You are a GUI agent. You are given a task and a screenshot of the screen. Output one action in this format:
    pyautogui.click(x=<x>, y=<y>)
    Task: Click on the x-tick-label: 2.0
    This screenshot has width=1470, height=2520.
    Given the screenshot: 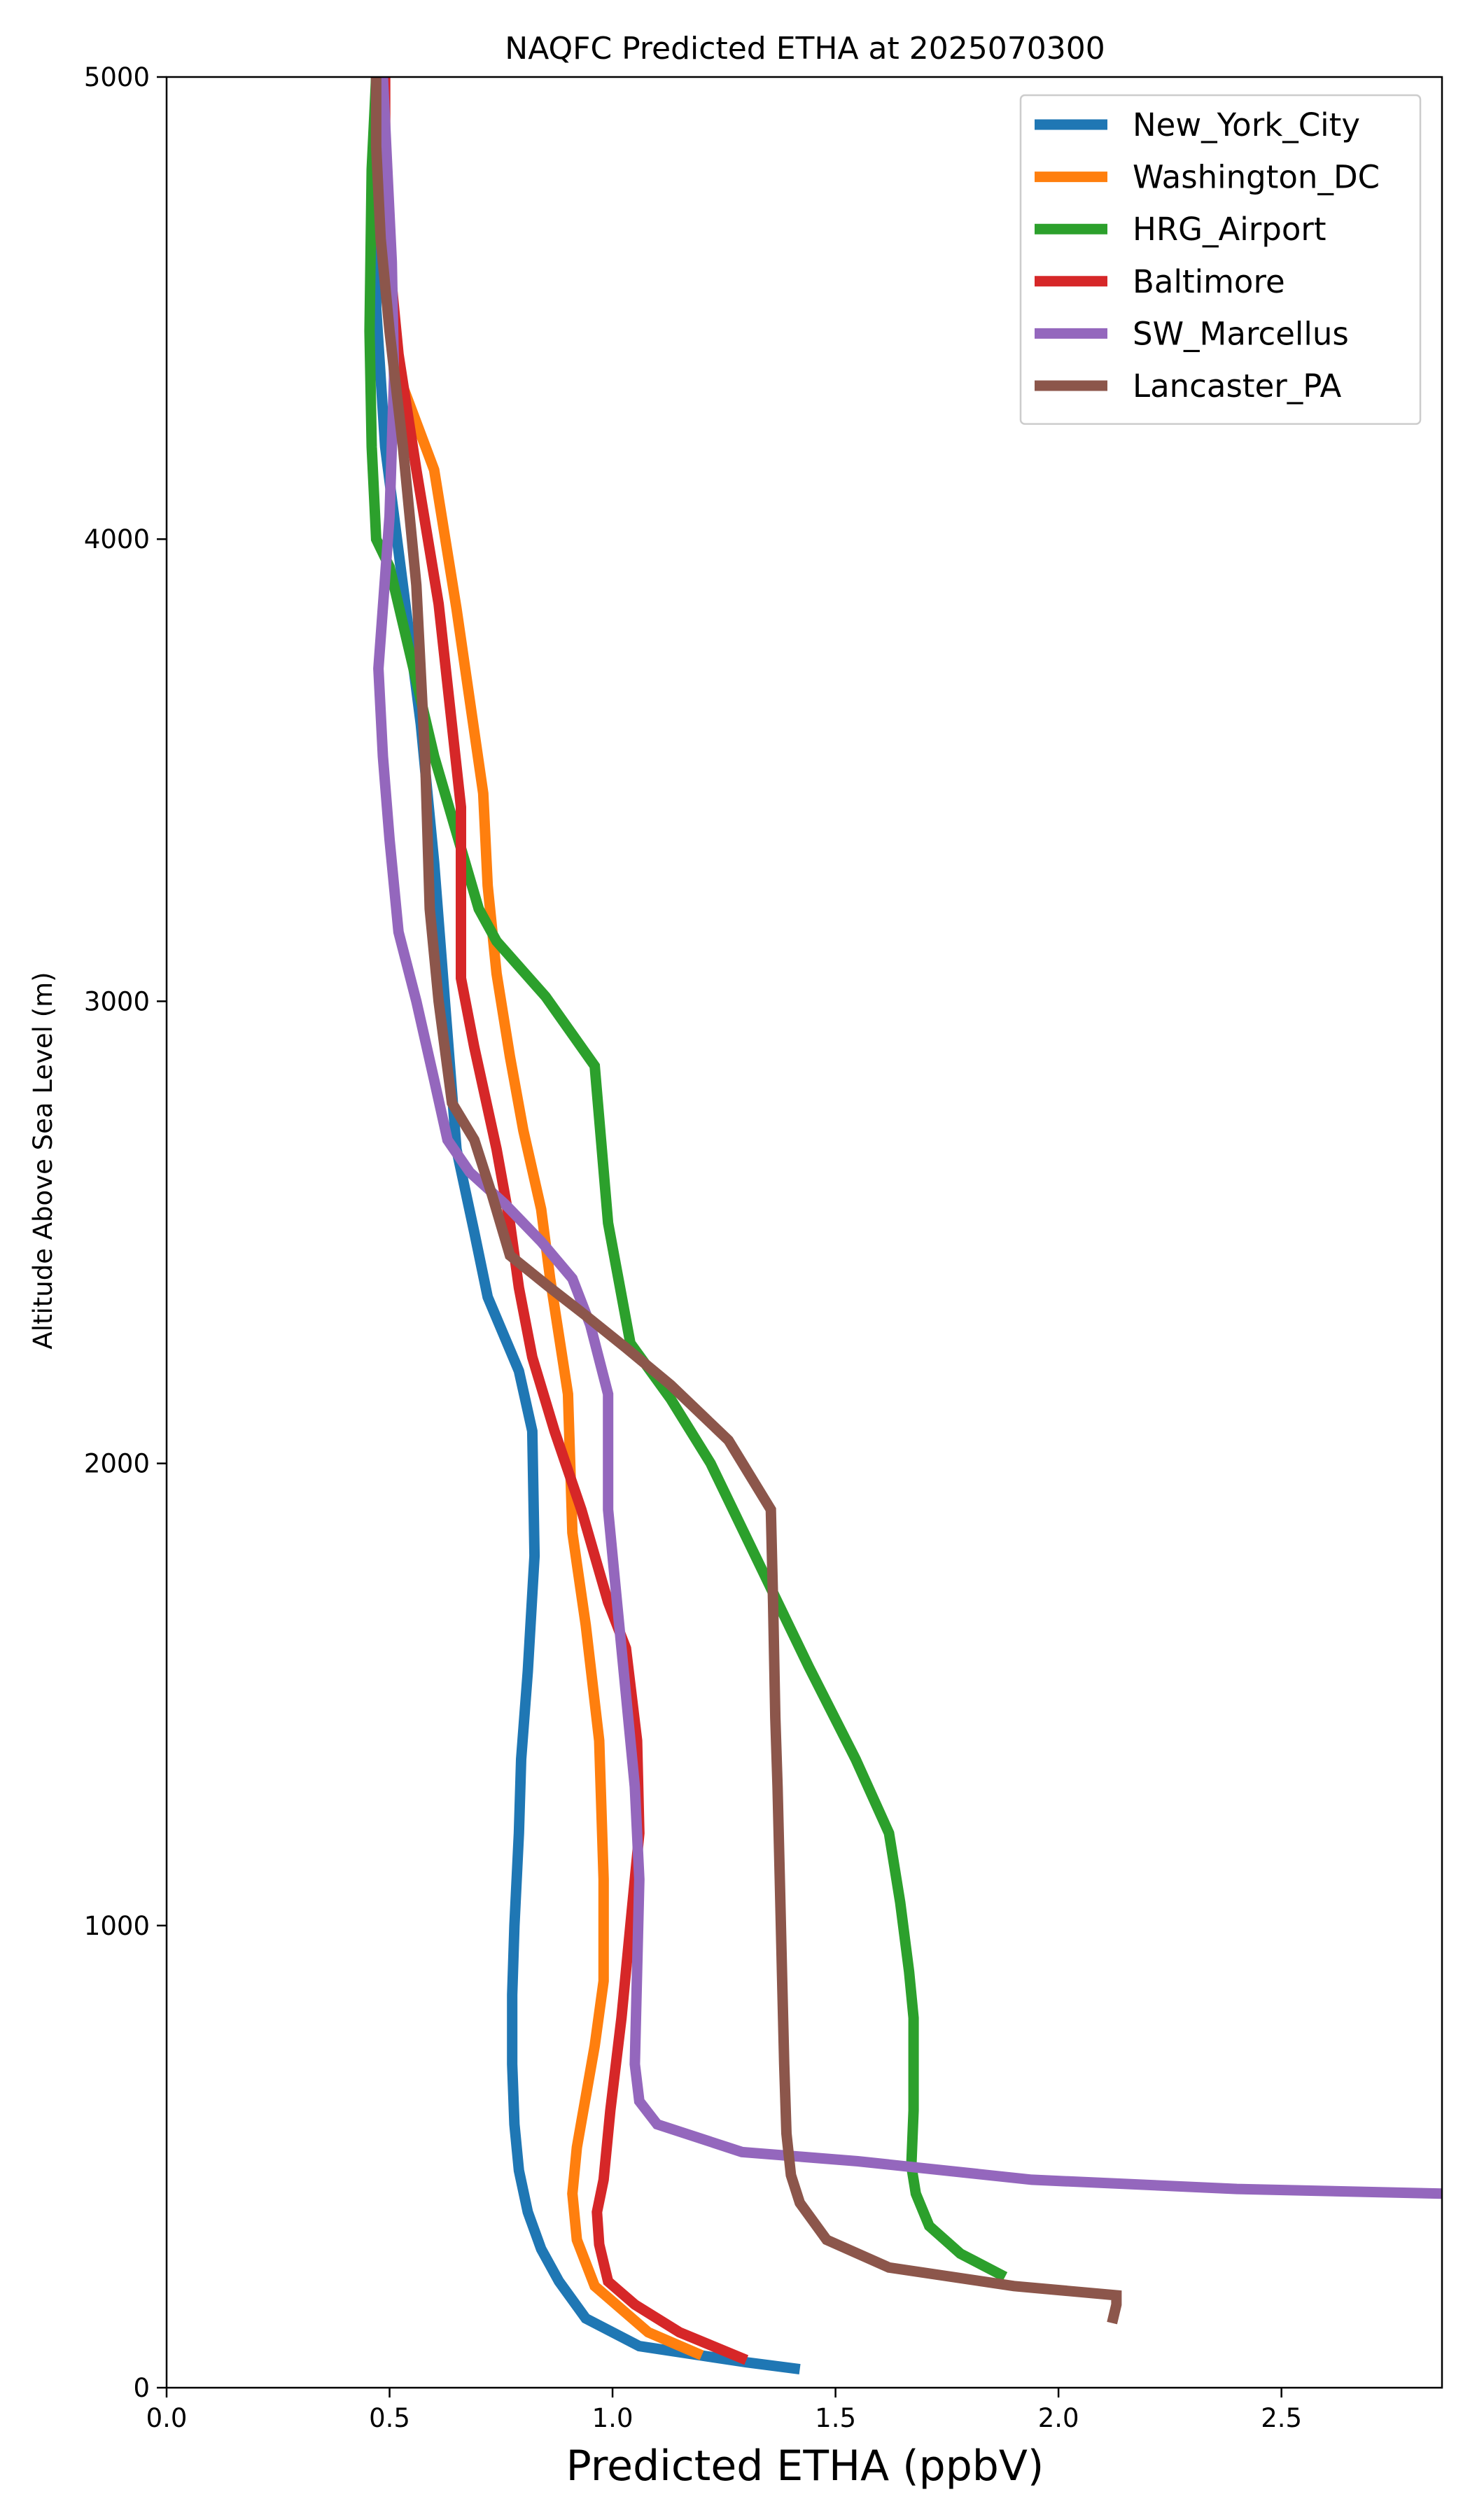 What is the action you would take?
    pyautogui.click(x=1058, y=2418)
    